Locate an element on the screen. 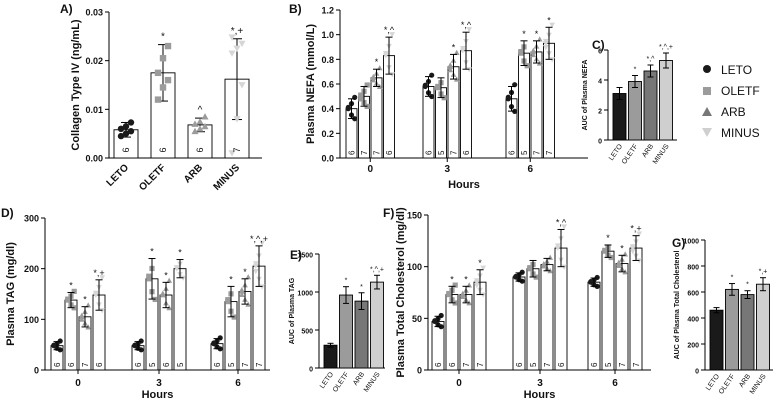 This screenshot has width=779, height=402. x-tick-label: OLETF is located at coordinates (341, 382).